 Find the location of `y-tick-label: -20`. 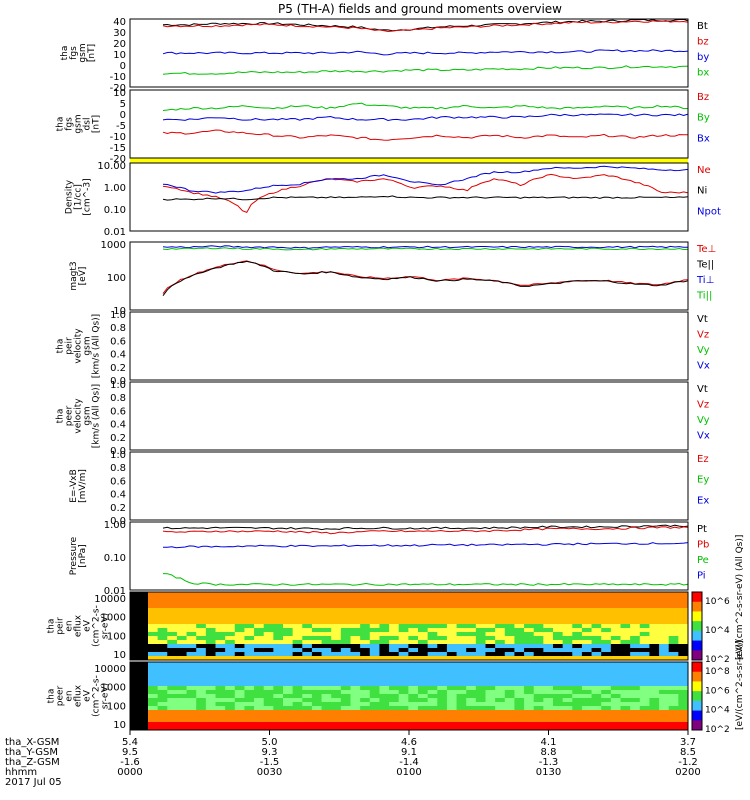

y-tick-label: -20 is located at coordinates (118, 159).